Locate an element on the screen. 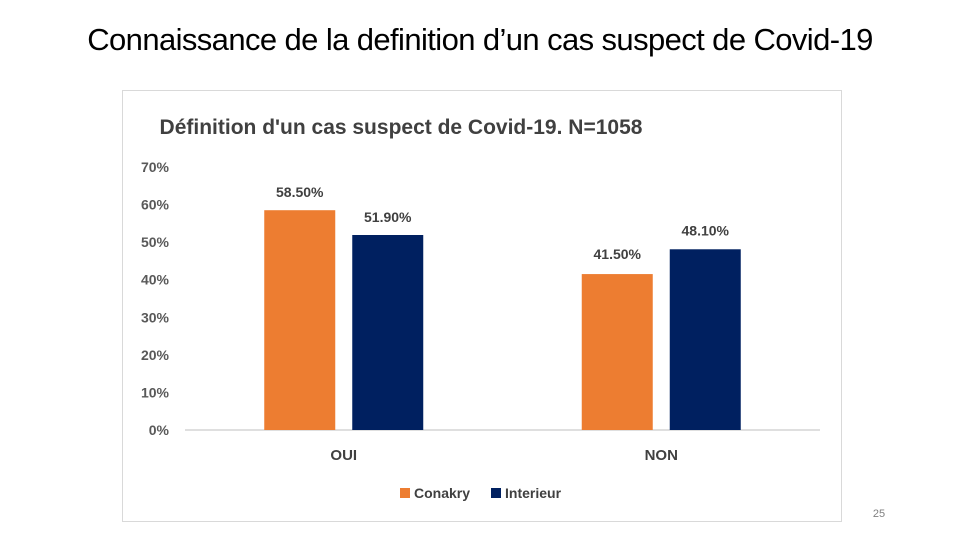  page-number: 25 is located at coordinates (879, 514).